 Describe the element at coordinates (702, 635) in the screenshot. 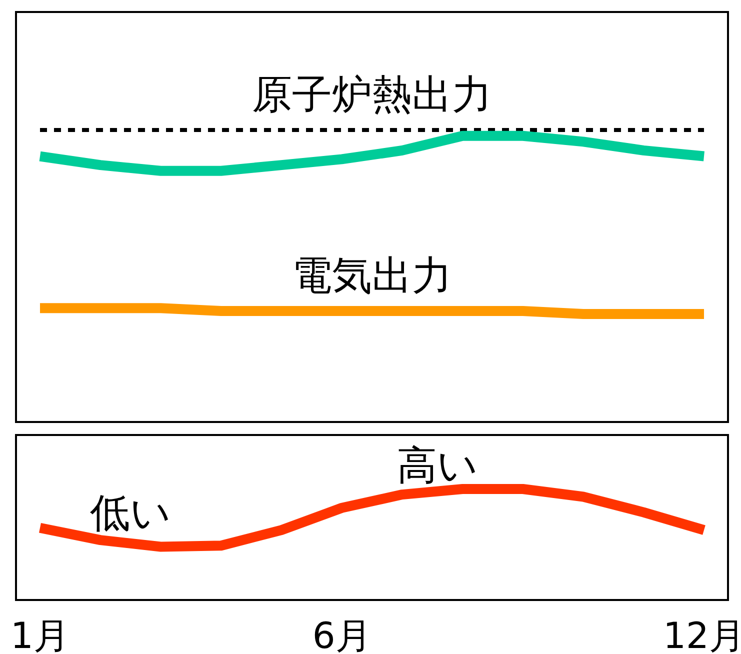

I see `x-tick-label: 12月` at that location.